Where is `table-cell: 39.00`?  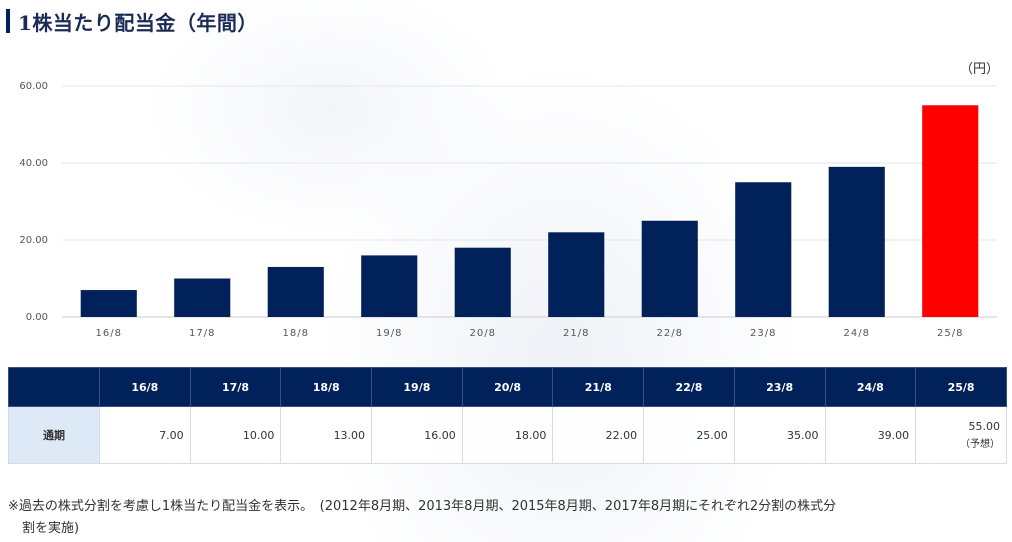
table-cell: 39.00 is located at coordinates (870, 435).